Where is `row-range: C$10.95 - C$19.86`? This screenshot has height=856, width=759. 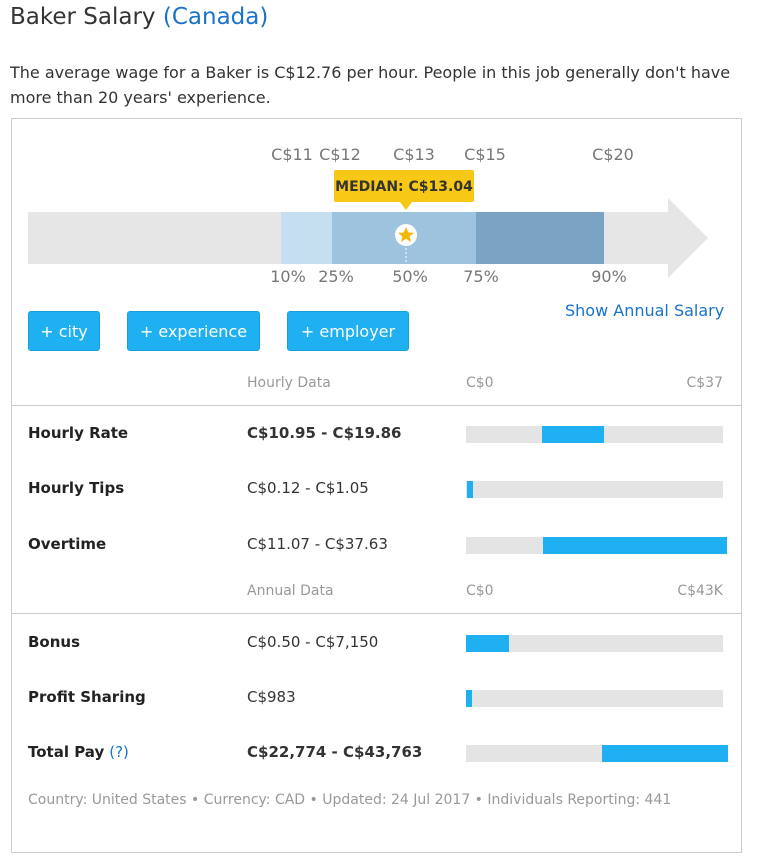 row-range: C$10.95 - C$19.86 is located at coordinates (324, 433).